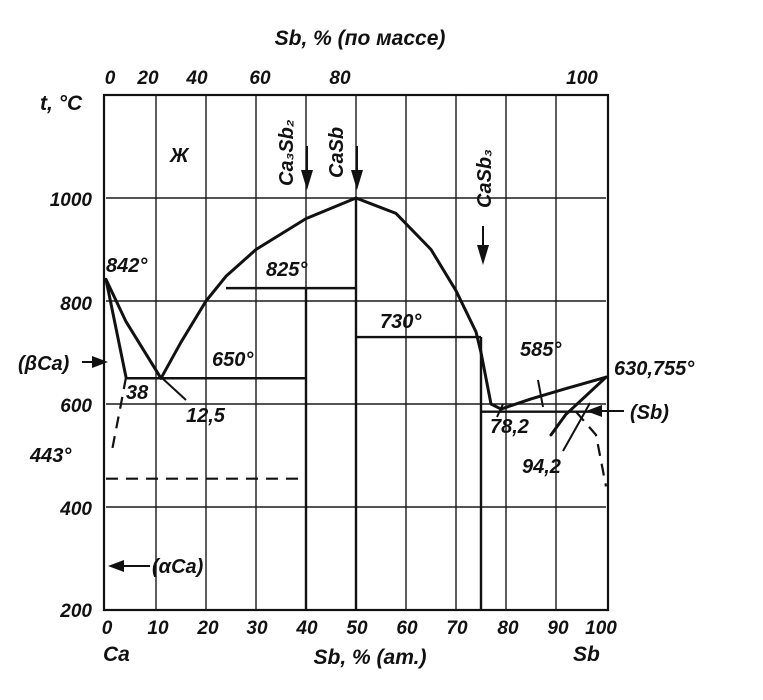  Describe the element at coordinates (147, 78) in the screenshot. I see `top-tick-label: 20` at that location.